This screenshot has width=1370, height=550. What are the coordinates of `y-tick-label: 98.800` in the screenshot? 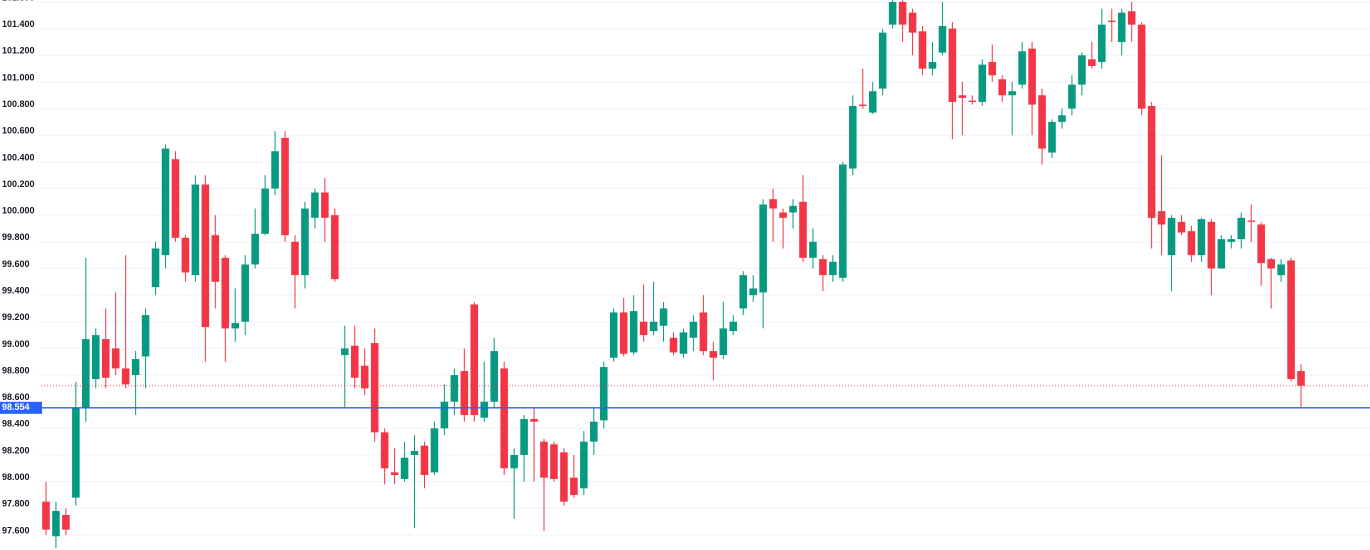 It's located at (16, 370).